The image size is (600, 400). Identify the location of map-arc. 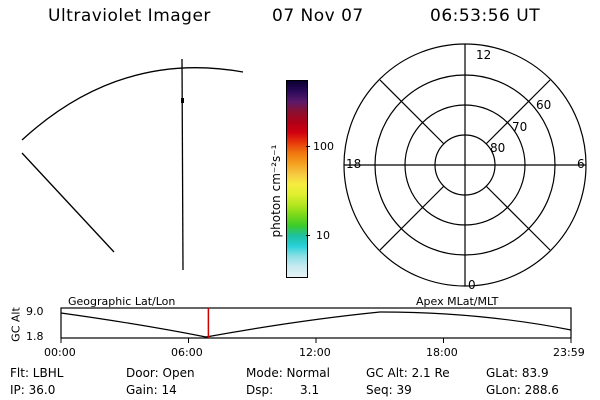
(132, 104).